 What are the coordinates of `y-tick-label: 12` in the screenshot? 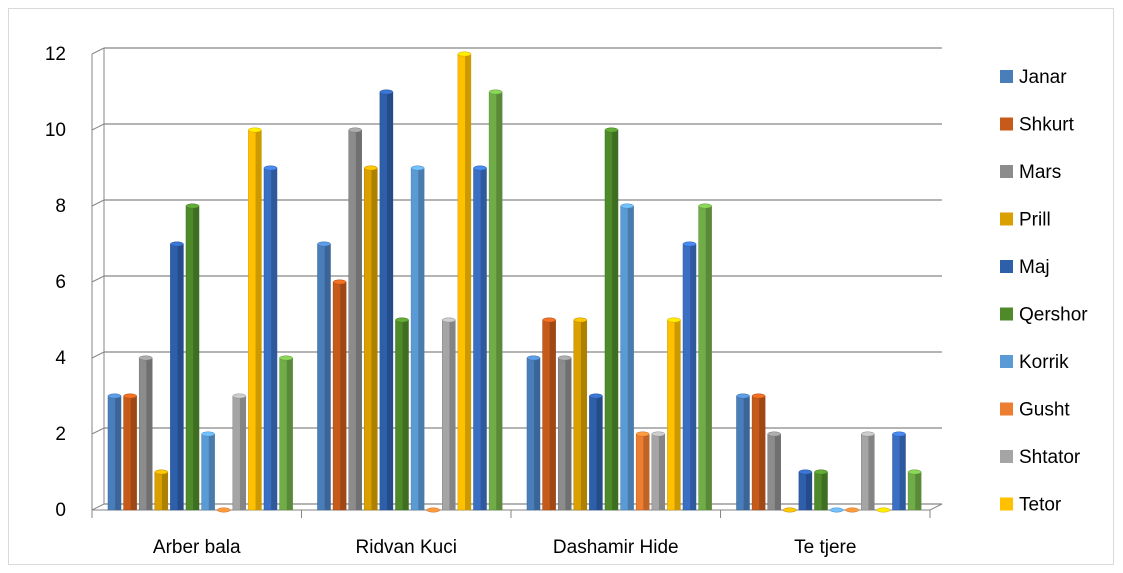 It's located at (55, 54).